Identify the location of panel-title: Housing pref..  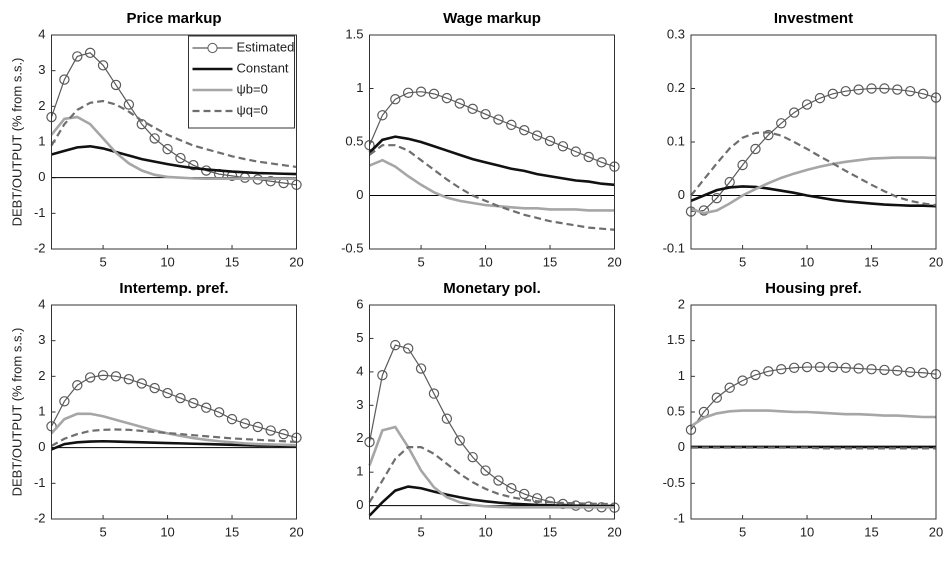
(813, 288).